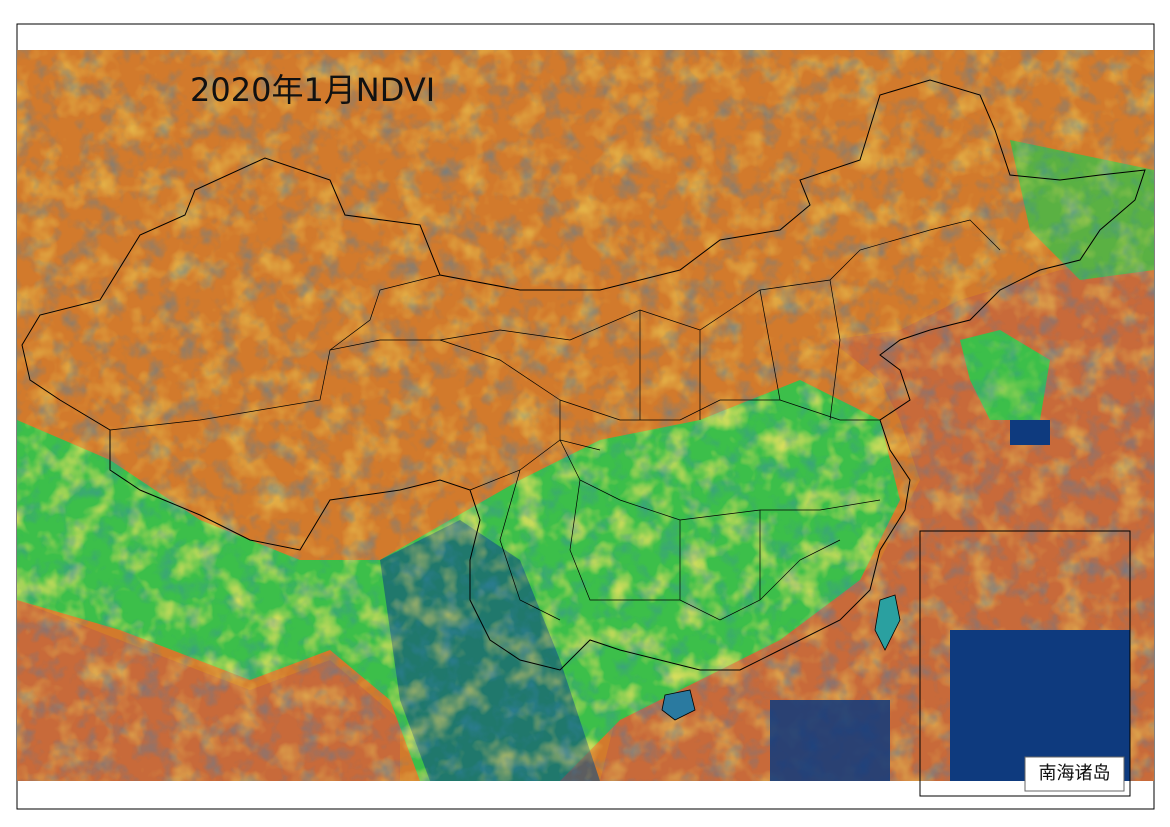  What do you see at coordinates (1025, 663) in the screenshot?
I see `inset-frame` at bounding box center [1025, 663].